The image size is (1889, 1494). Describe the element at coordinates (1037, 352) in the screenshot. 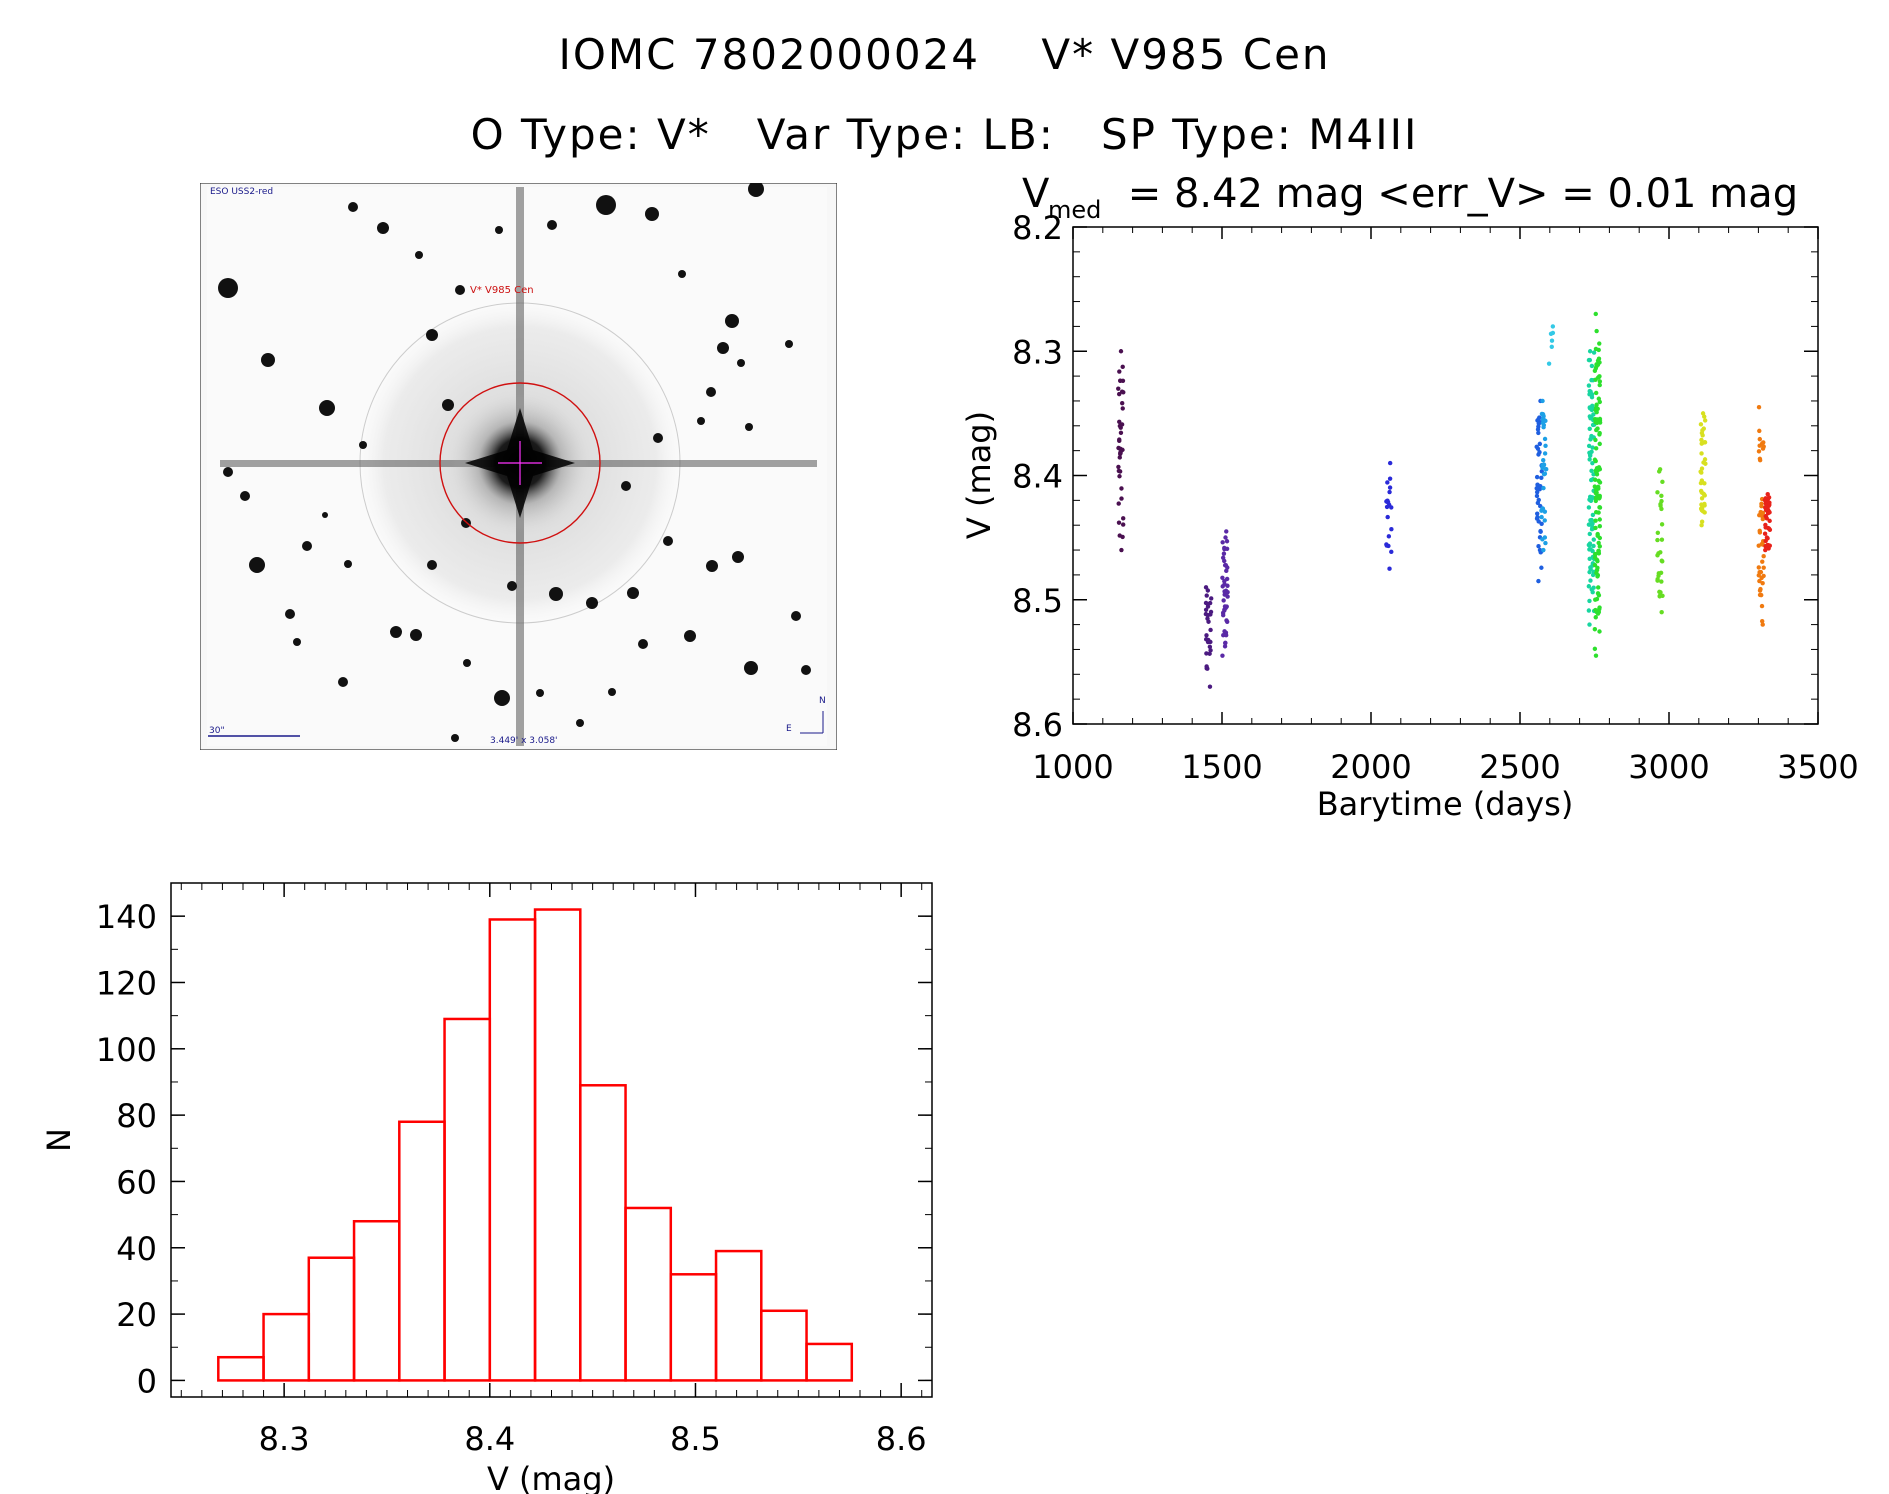

I see `light-curve-ytick-label: 8.3` at that location.